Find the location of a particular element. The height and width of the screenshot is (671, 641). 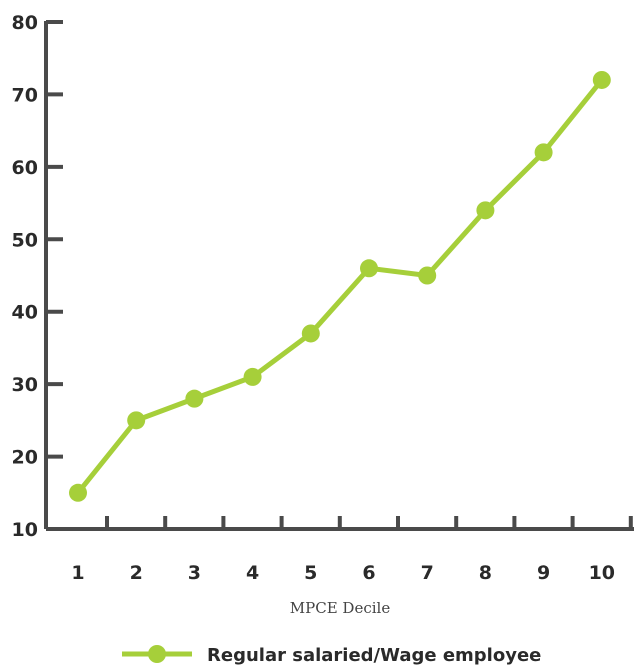

x-tick-label: 3 is located at coordinates (194, 573).